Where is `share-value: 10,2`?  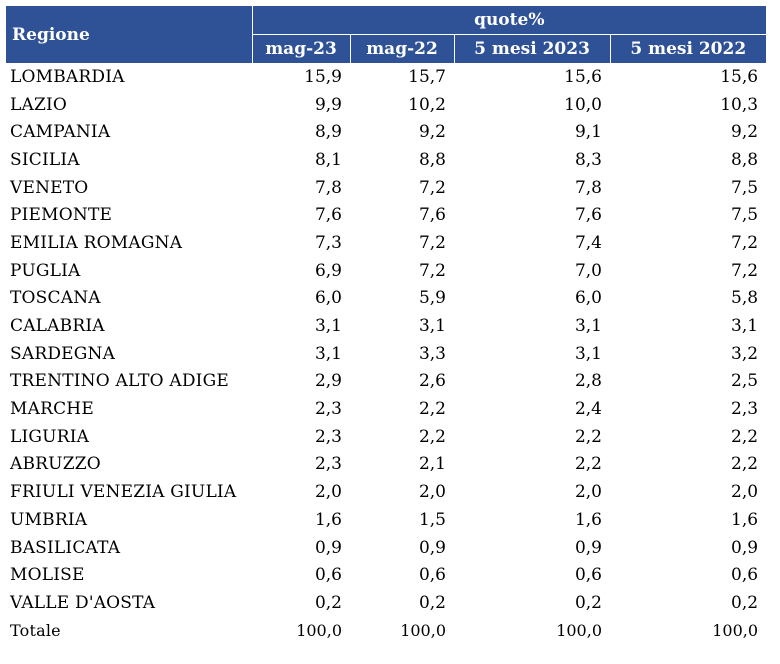
share-value: 10,2 is located at coordinates (427, 104).